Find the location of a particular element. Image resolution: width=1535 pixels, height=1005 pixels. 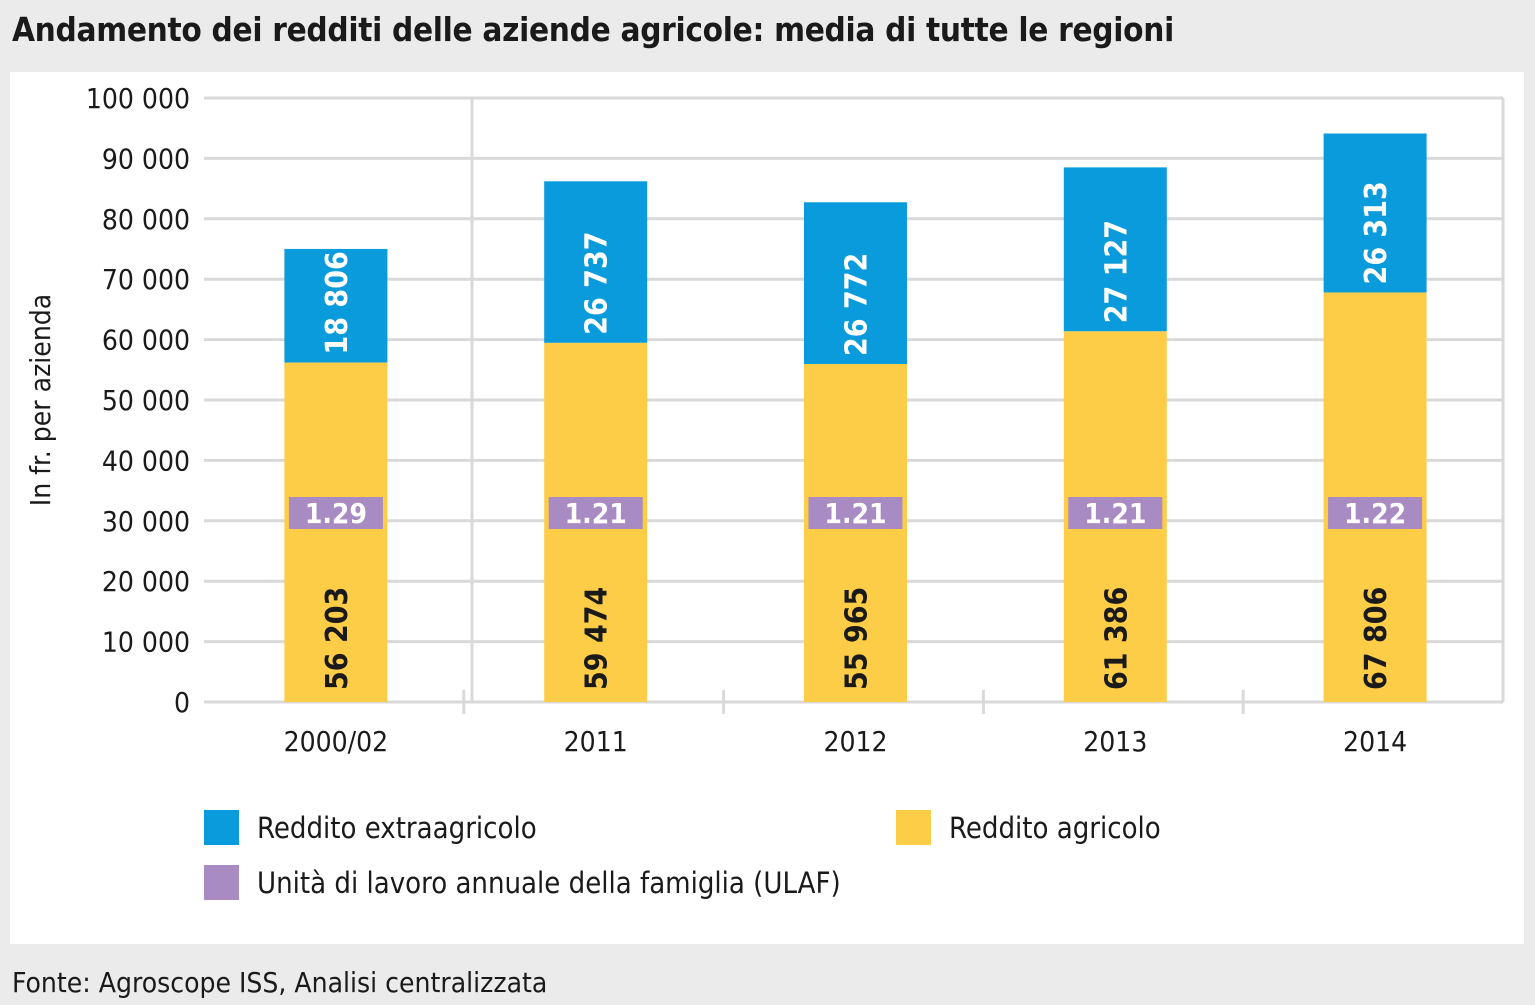

y-tick-label: 20 000 is located at coordinates (146, 581).